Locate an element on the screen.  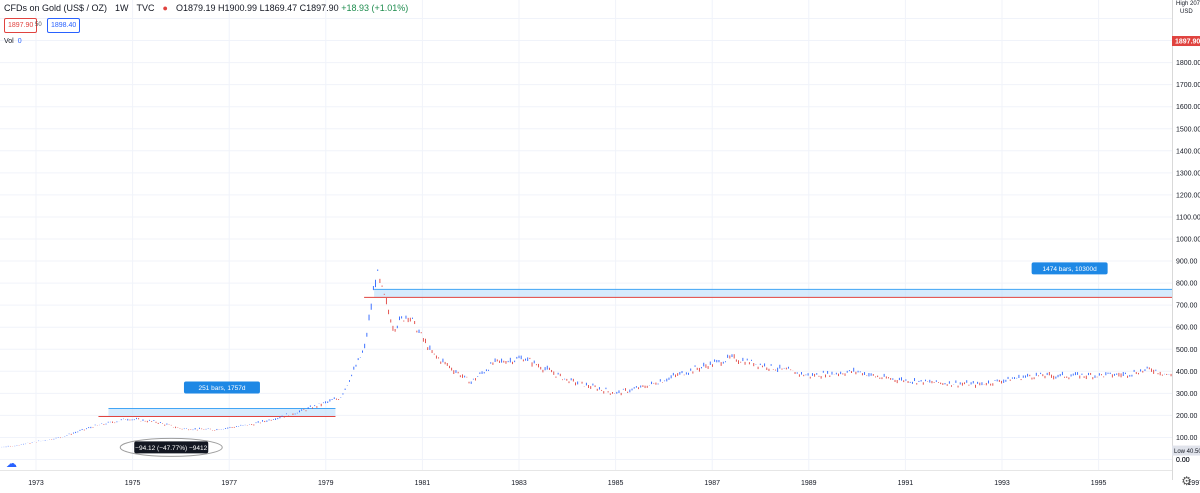
range2-label: 1474 bars, 10300d is located at coordinates (1070, 269).